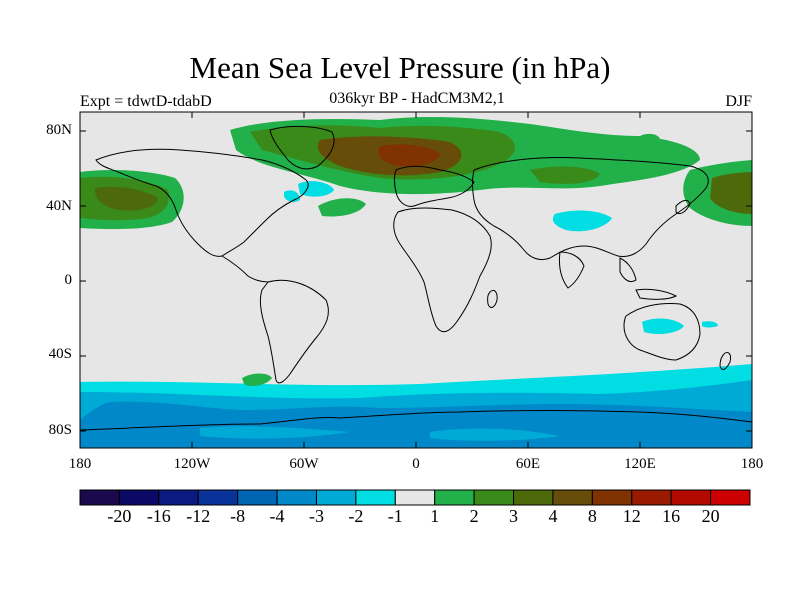 This screenshot has width=800, height=600. I want to click on chart-title: Mean Sea Level Pressure (in hPa), so click(400, 67).